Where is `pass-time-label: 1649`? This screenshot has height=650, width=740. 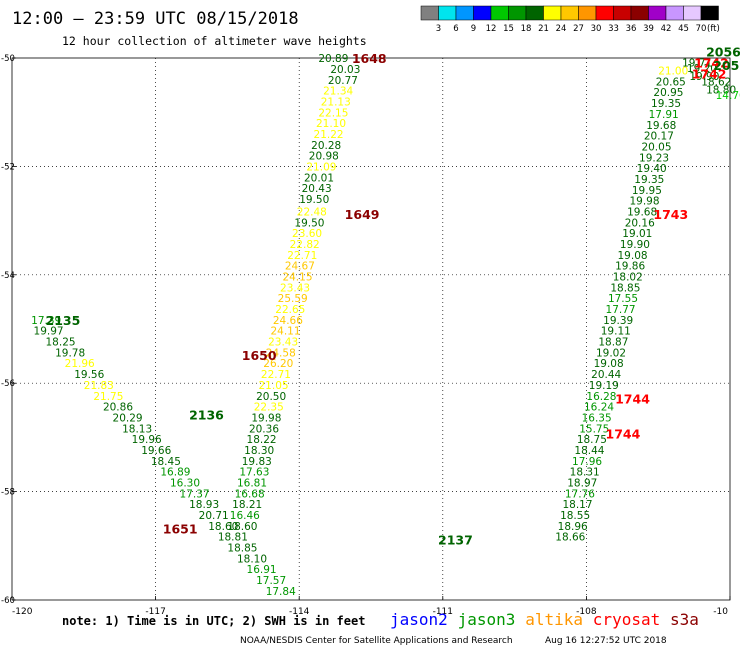
pass-time-label: 1649 is located at coordinates (362, 214).